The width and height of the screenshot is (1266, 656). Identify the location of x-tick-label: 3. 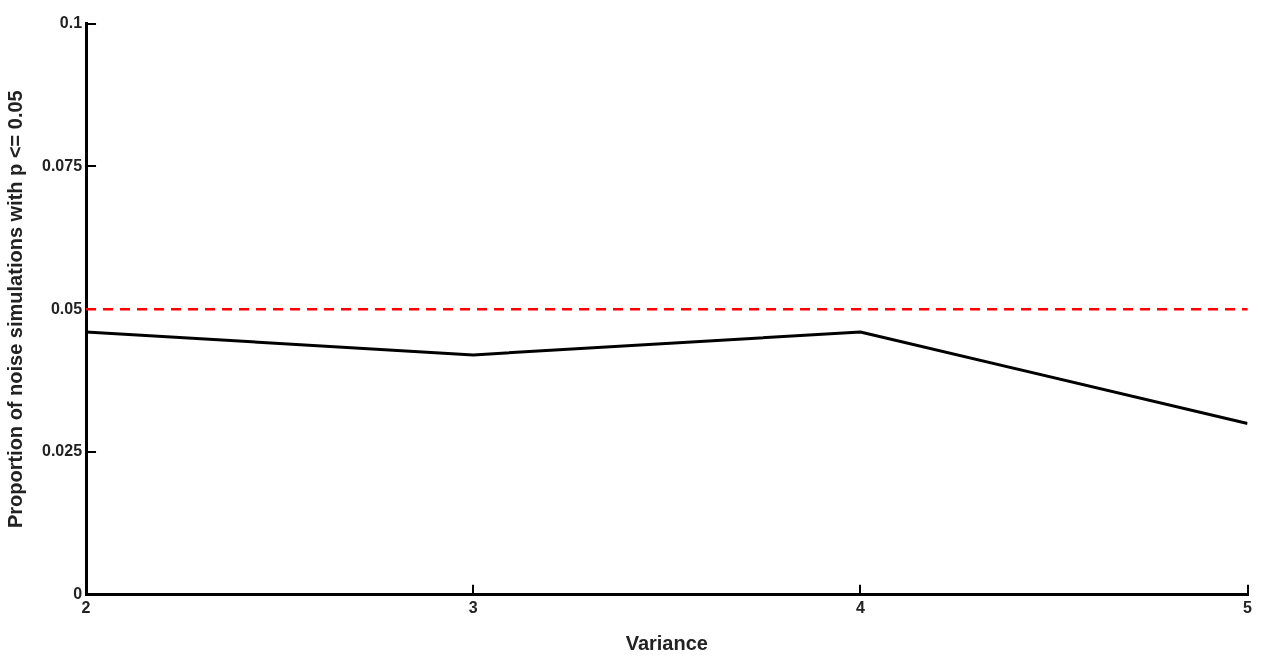
(473, 607).